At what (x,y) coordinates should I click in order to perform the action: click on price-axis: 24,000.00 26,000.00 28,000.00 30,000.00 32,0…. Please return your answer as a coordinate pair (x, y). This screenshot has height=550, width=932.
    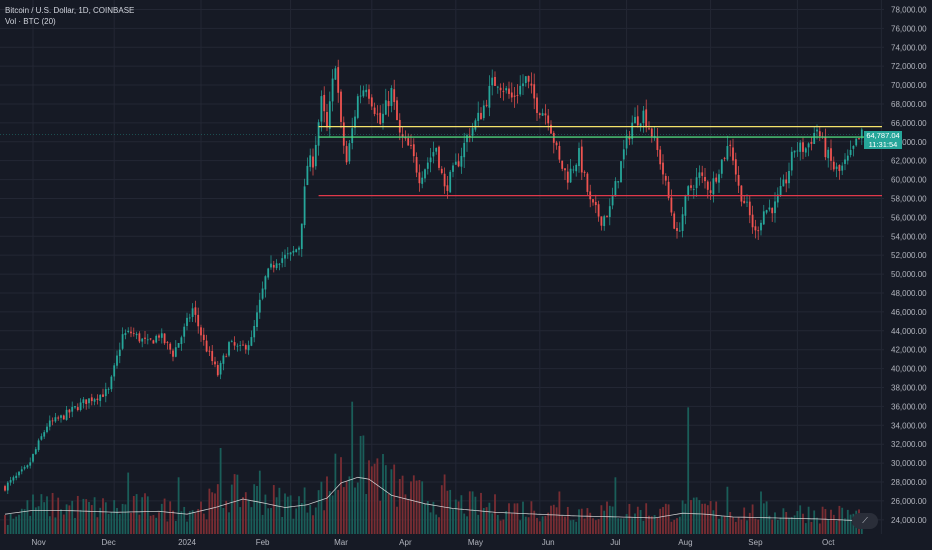
    Looking at the image, I should click on (908, 275).